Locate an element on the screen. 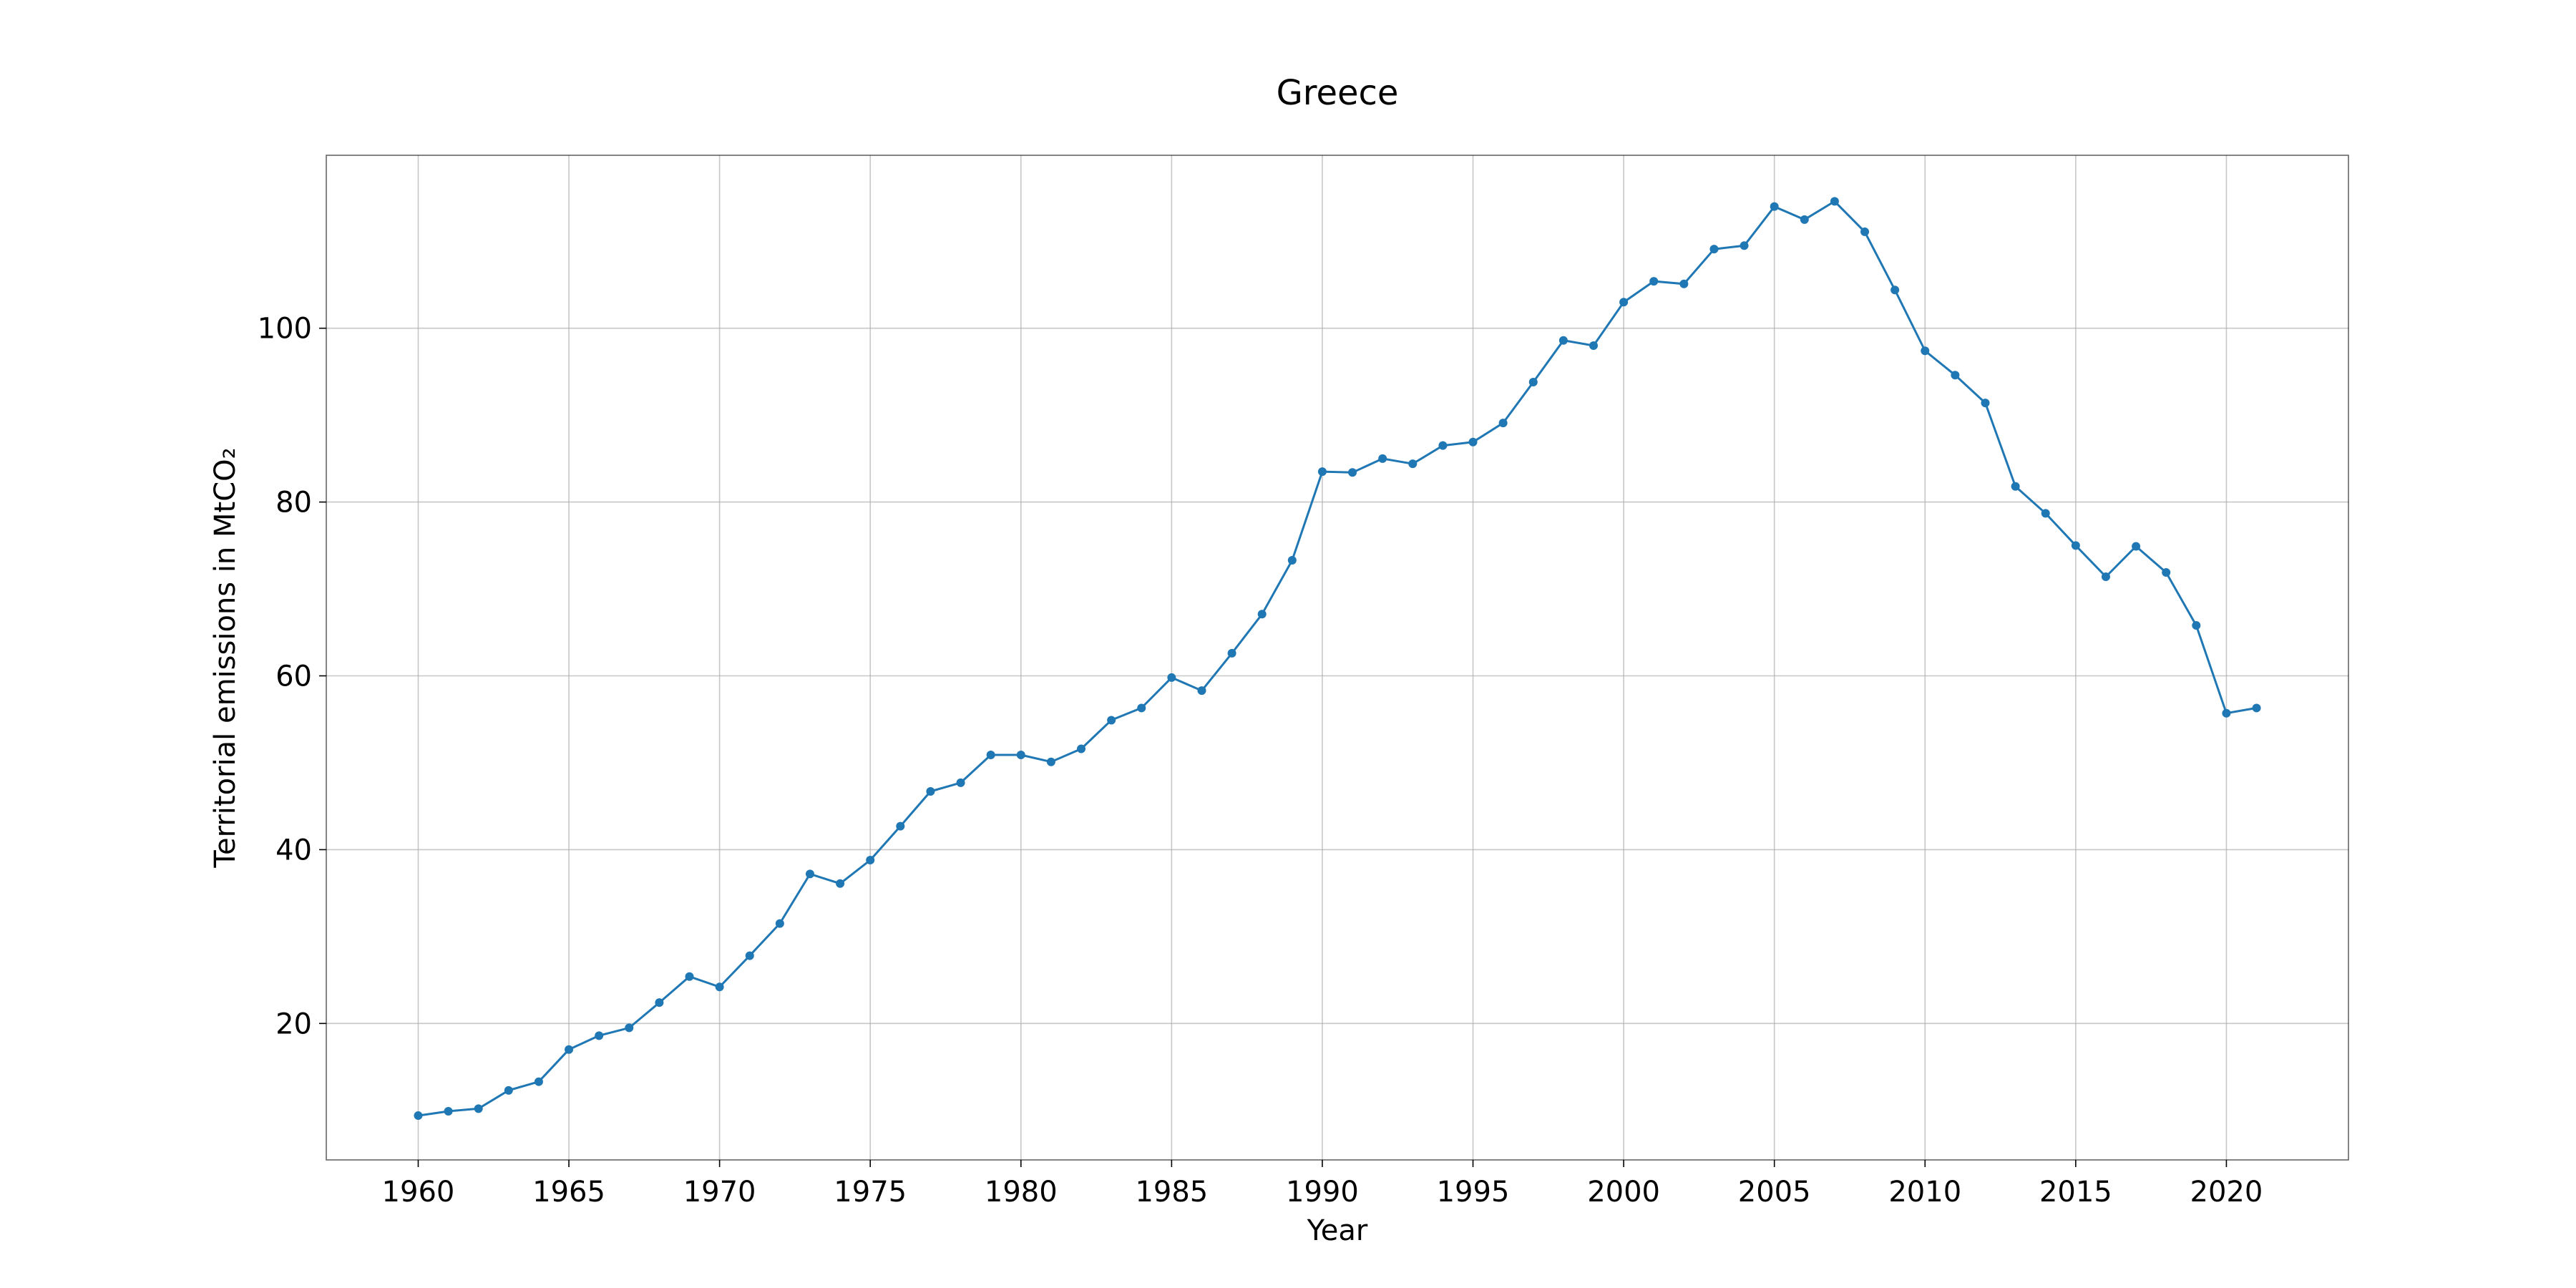 Image resolution: width=2576 pixels, height=1288 pixels. x-tick-label: 1980 is located at coordinates (1021, 1192).